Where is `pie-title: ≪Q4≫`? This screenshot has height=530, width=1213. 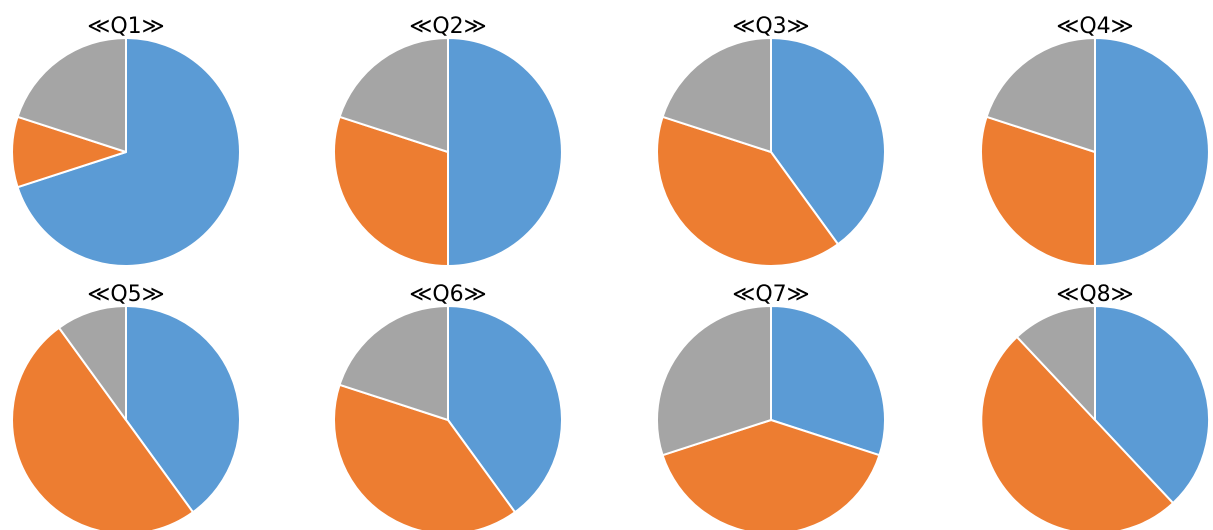 pie-title: ≪Q4≫ is located at coordinates (1094, 26).